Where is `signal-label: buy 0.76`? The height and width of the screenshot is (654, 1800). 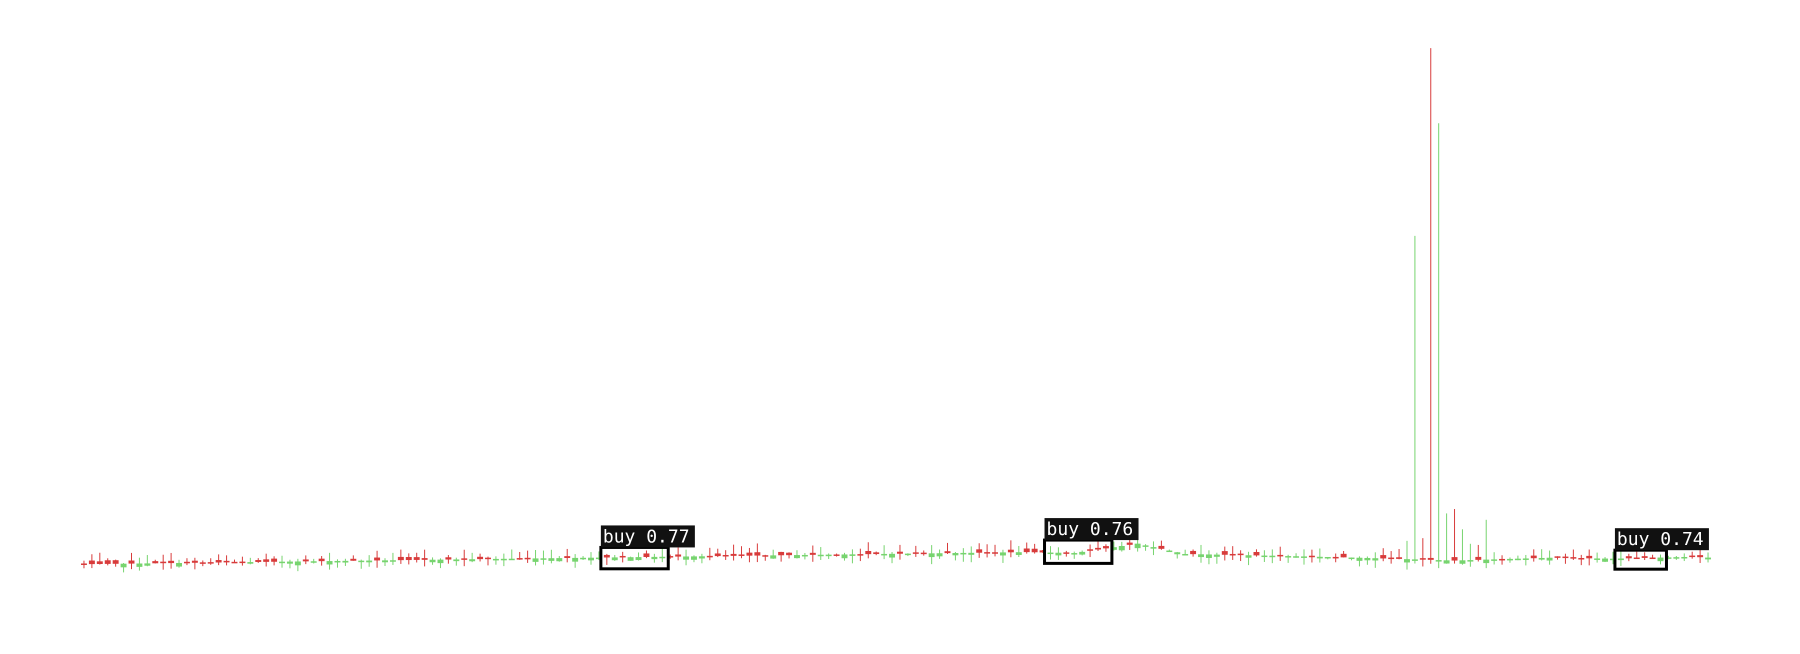
signal-label: buy 0.76 is located at coordinates (1090, 529).